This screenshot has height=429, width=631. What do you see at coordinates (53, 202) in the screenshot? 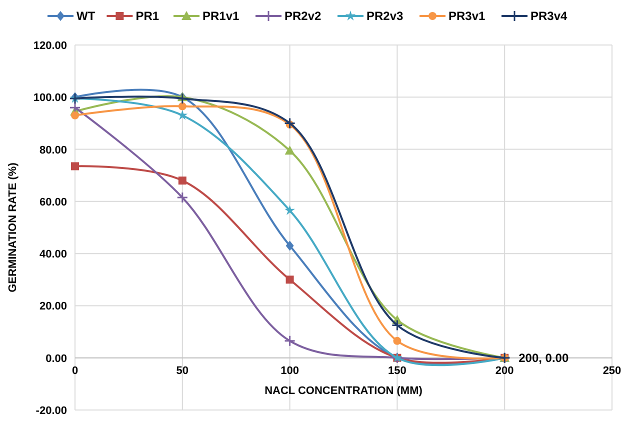
I see `y-tick-label: 60.00` at bounding box center [53, 202].